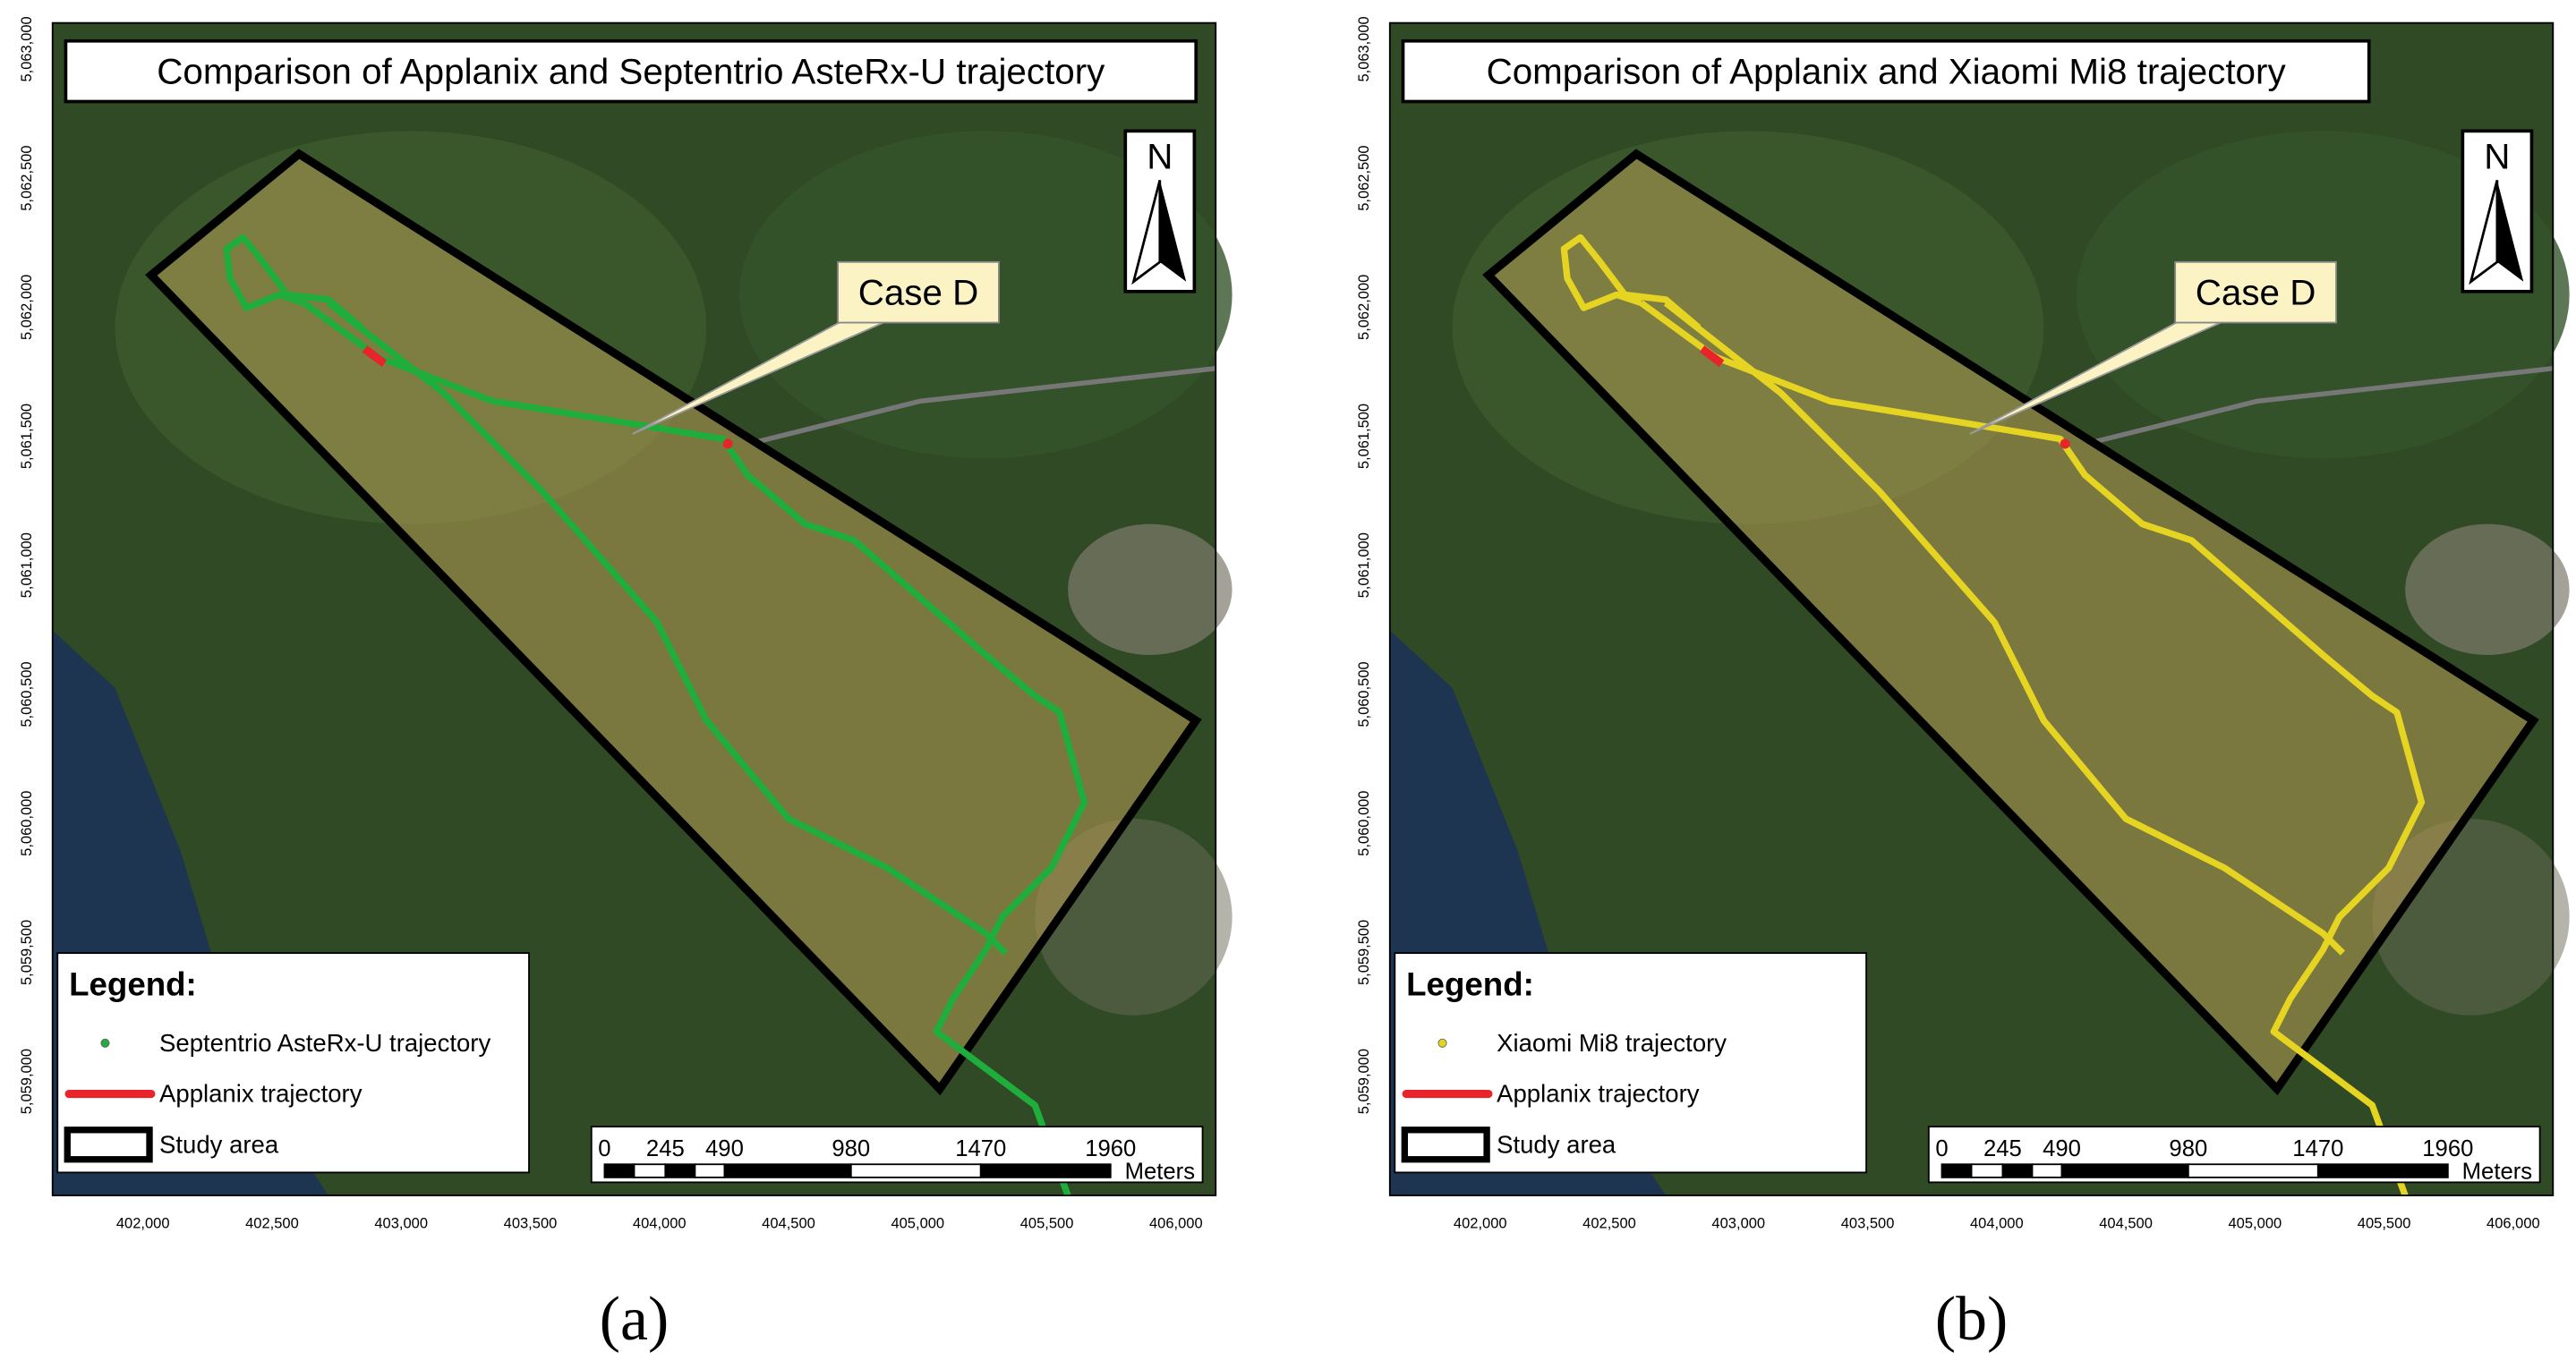 The image size is (2576, 1369). What do you see at coordinates (634, 1319) in the screenshot?
I see `caption: (a)` at bounding box center [634, 1319].